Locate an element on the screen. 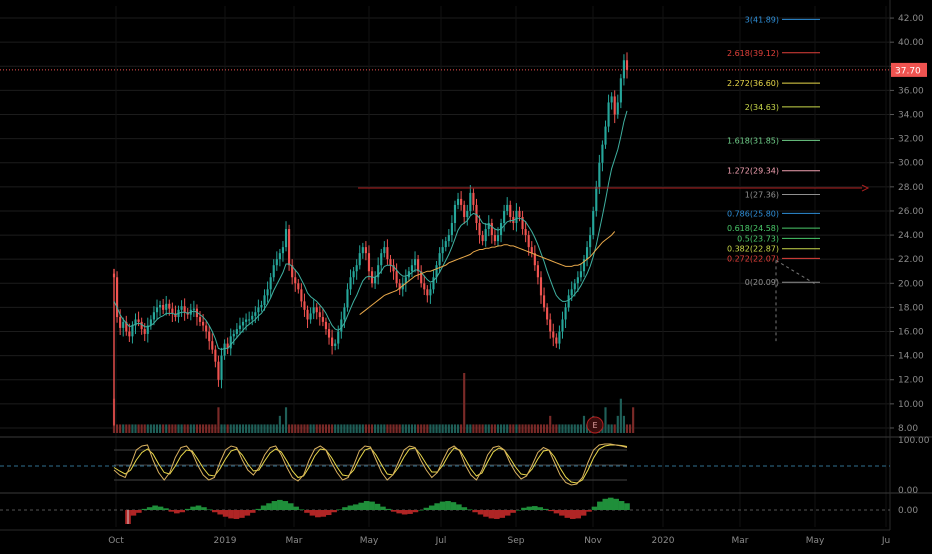  earnings-icon is located at coordinates (595, 425).